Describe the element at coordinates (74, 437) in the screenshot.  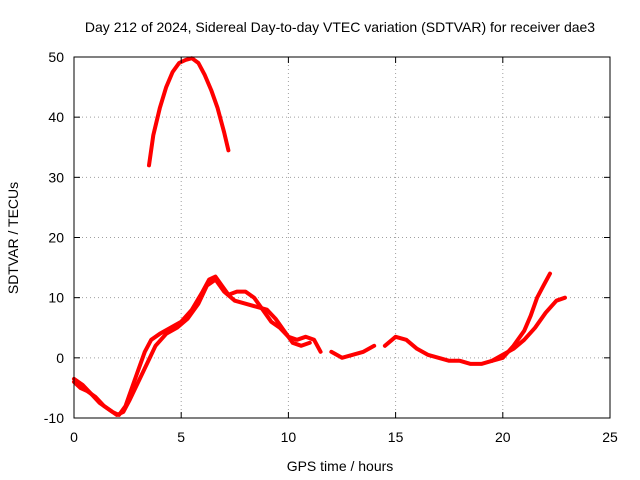
I see `x-tick-label: 0` at that location.